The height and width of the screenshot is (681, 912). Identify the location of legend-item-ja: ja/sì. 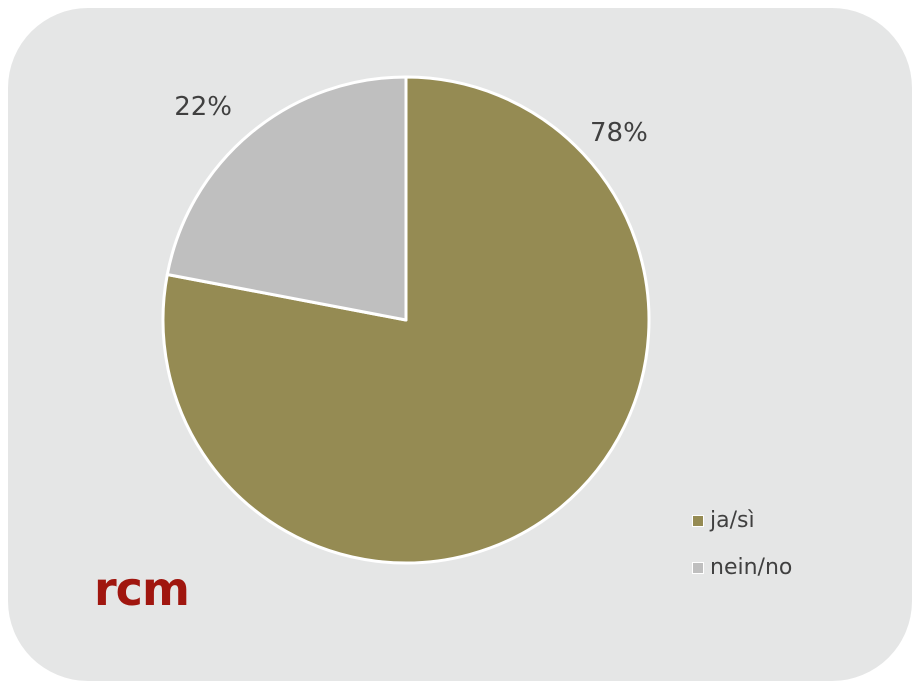
(742, 520).